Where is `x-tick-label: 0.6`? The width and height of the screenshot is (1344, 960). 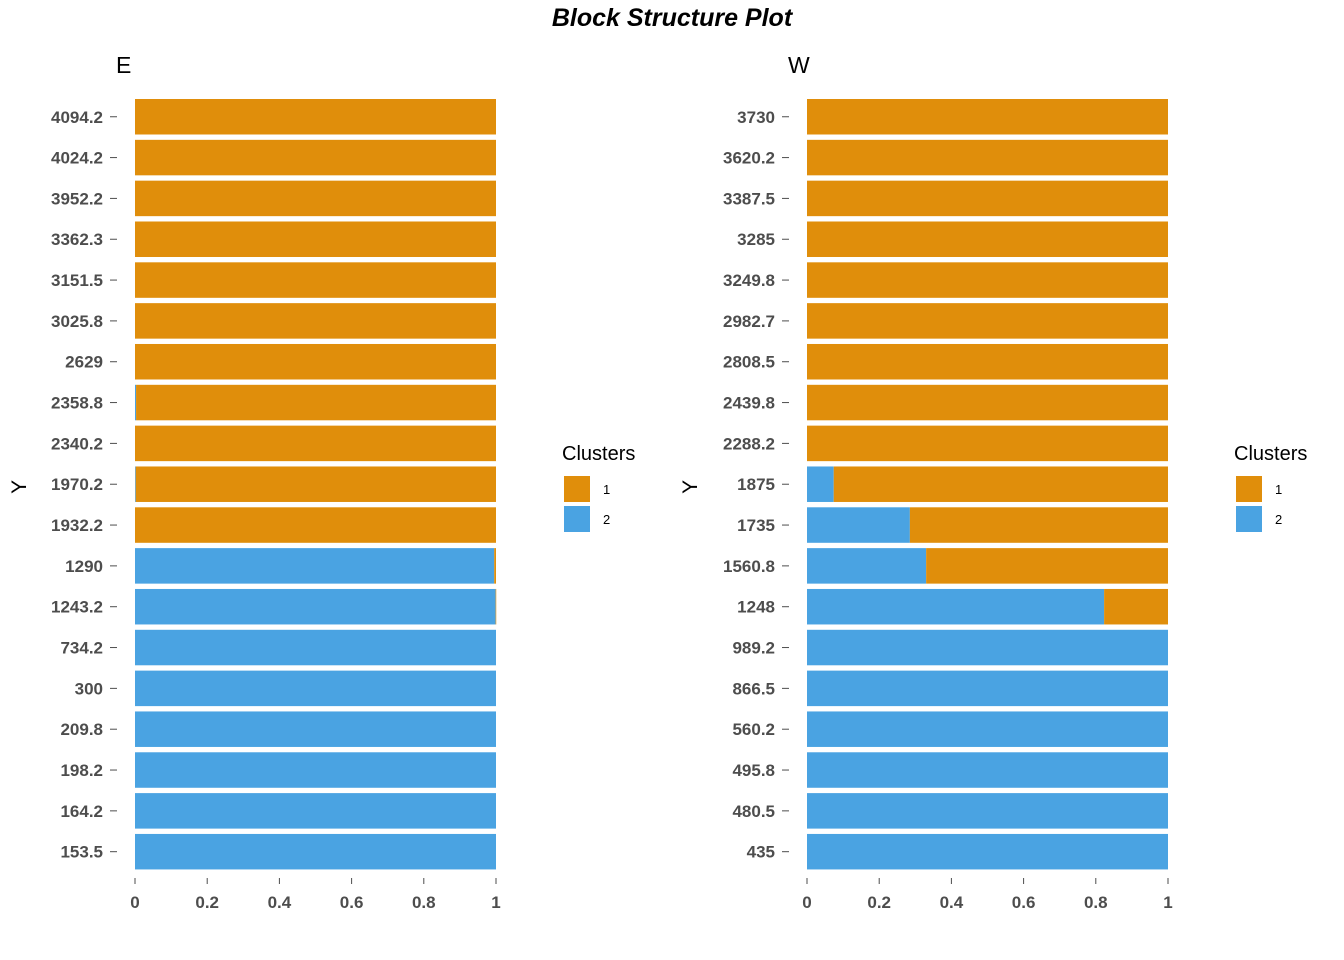 x-tick-label: 0.6 is located at coordinates (352, 902).